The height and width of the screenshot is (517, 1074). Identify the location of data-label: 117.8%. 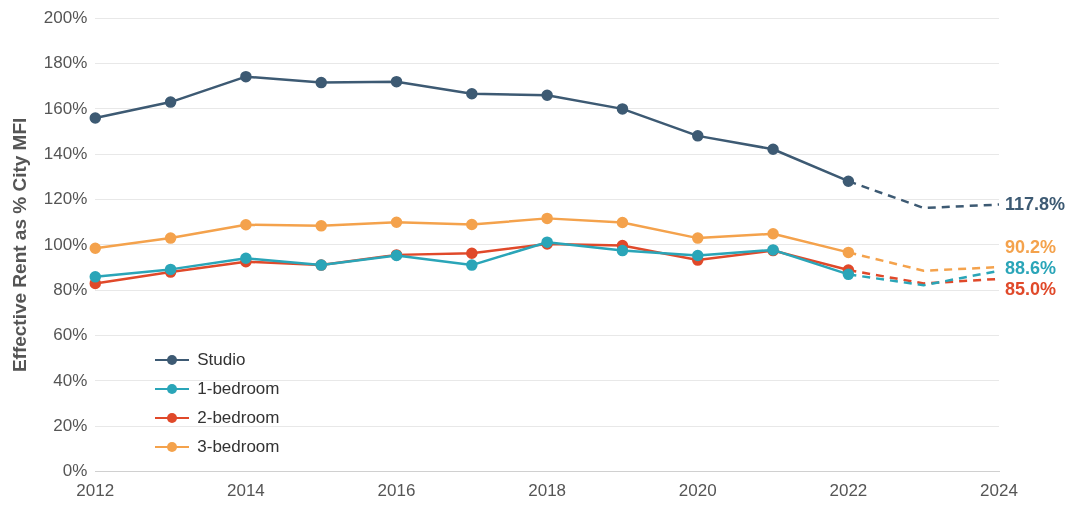
(1035, 203).